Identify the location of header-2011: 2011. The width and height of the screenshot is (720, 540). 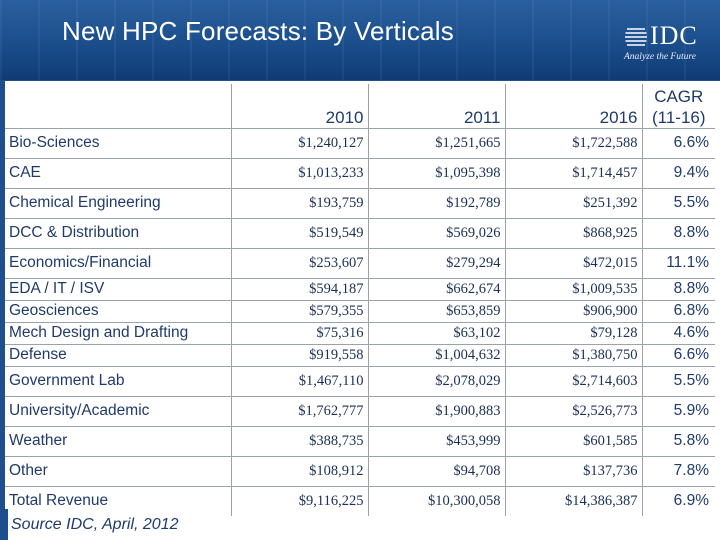
(436, 106).